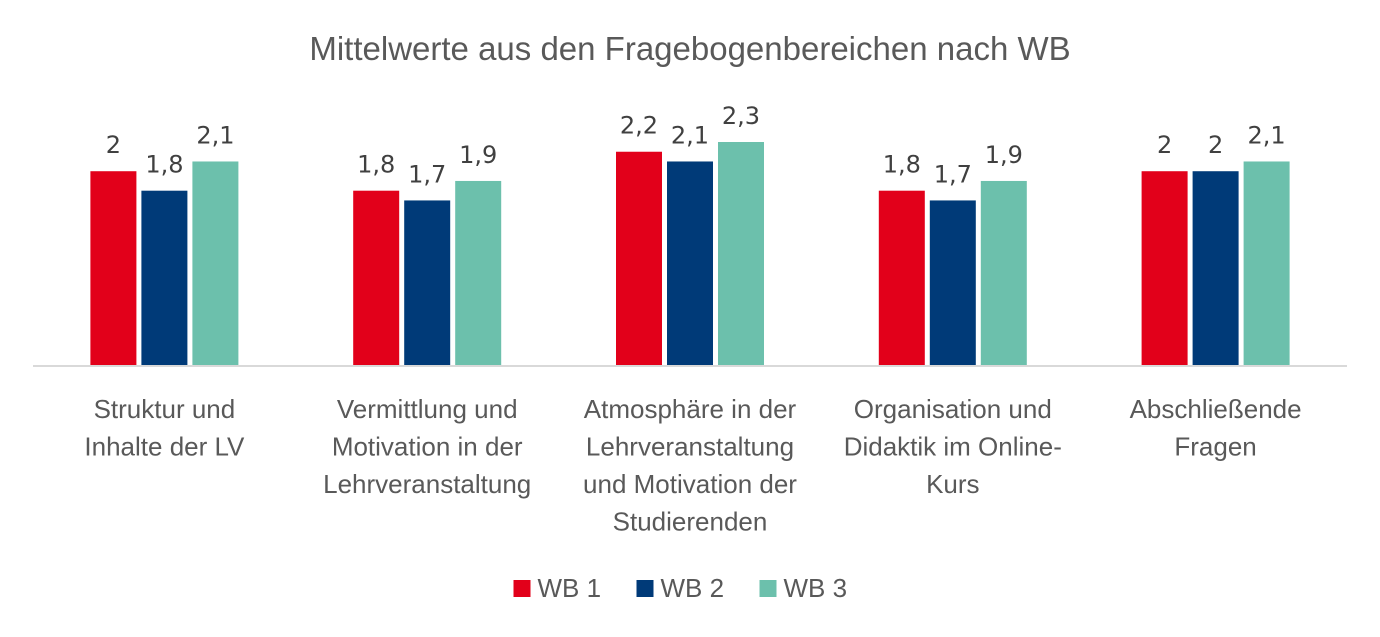  What do you see at coordinates (427, 409) in the screenshot?
I see `category-label-2: Vermittlung und` at bounding box center [427, 409].